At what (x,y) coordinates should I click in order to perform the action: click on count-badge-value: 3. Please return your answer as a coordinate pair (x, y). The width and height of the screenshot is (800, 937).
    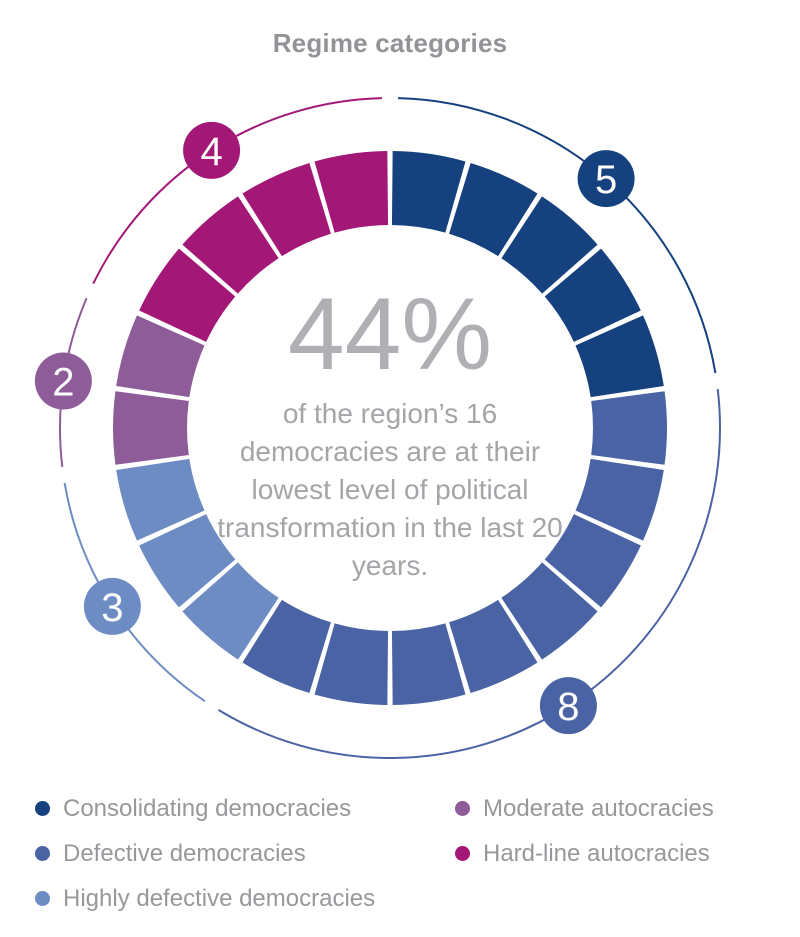
    Looking at the image, I should click on (112, 608).